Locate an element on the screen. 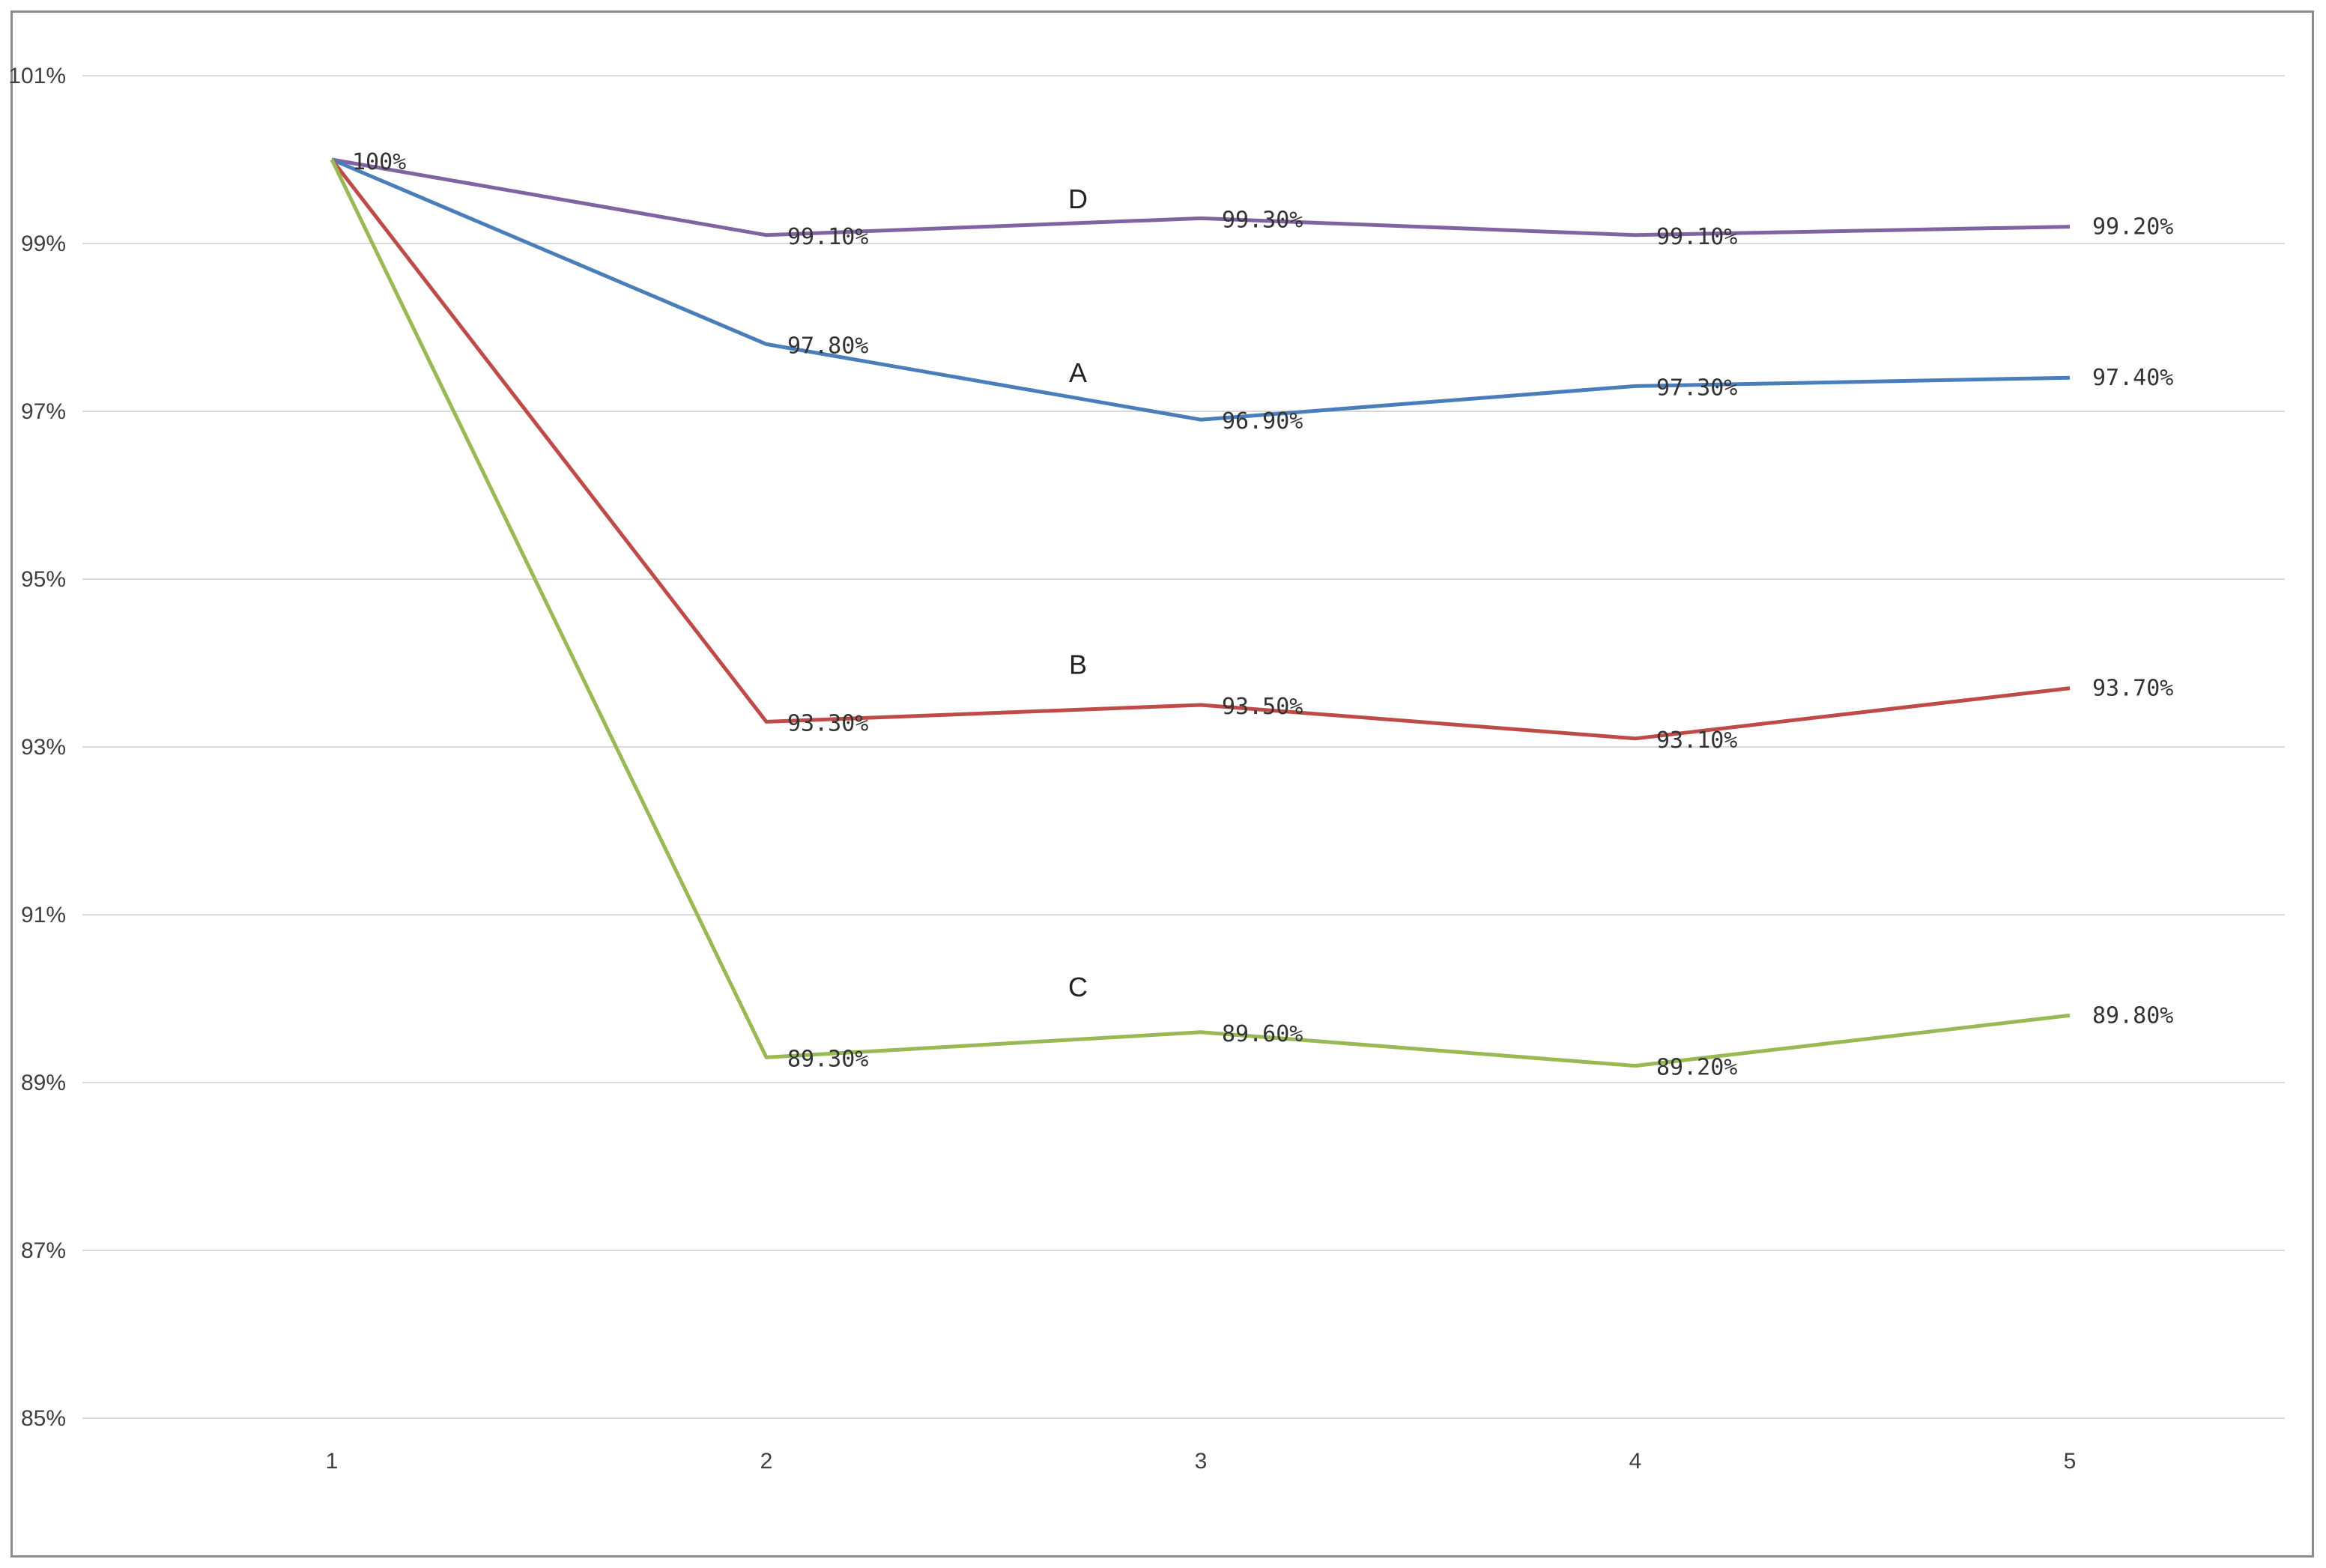 Image resolution: width=2326 pixels, height=1568 pixels. series-line-A is located at coordinates (1201, 289).